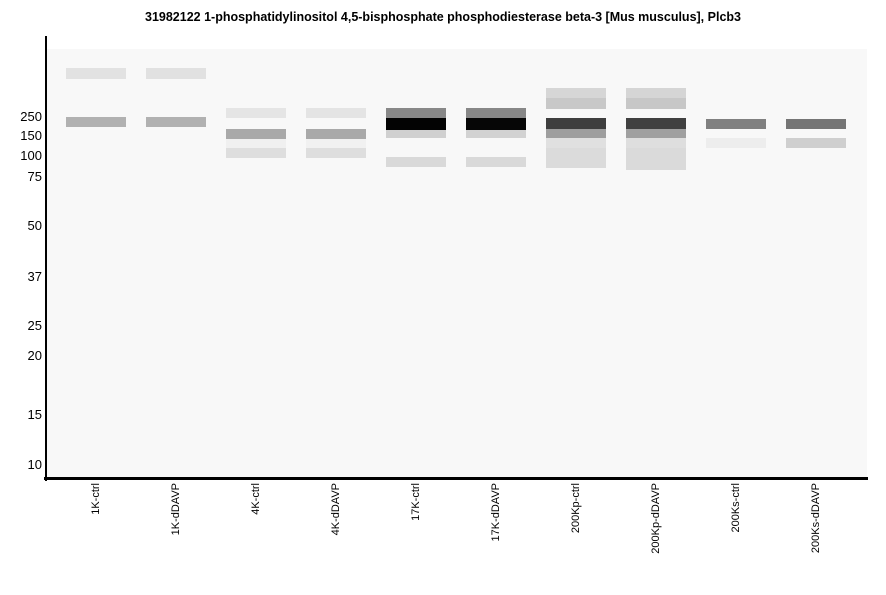 The height and width of the screenshot is (595, 886). Describe the element at coordinates (46, 258) in the screenshot. I see `y-axis-line` at that location.